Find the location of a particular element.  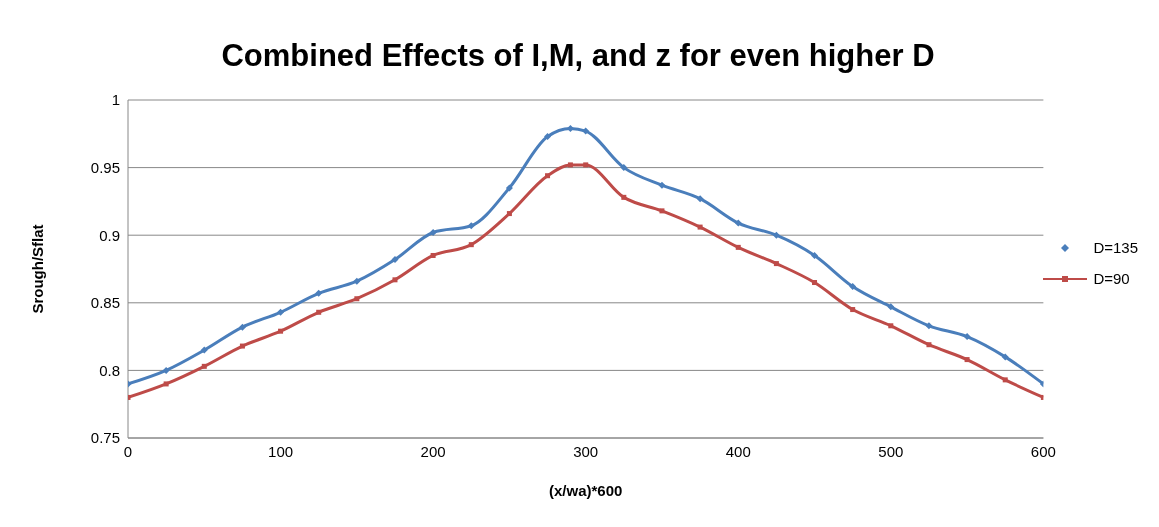

x-tick-label: 200 is located at coordinates (433, 451).